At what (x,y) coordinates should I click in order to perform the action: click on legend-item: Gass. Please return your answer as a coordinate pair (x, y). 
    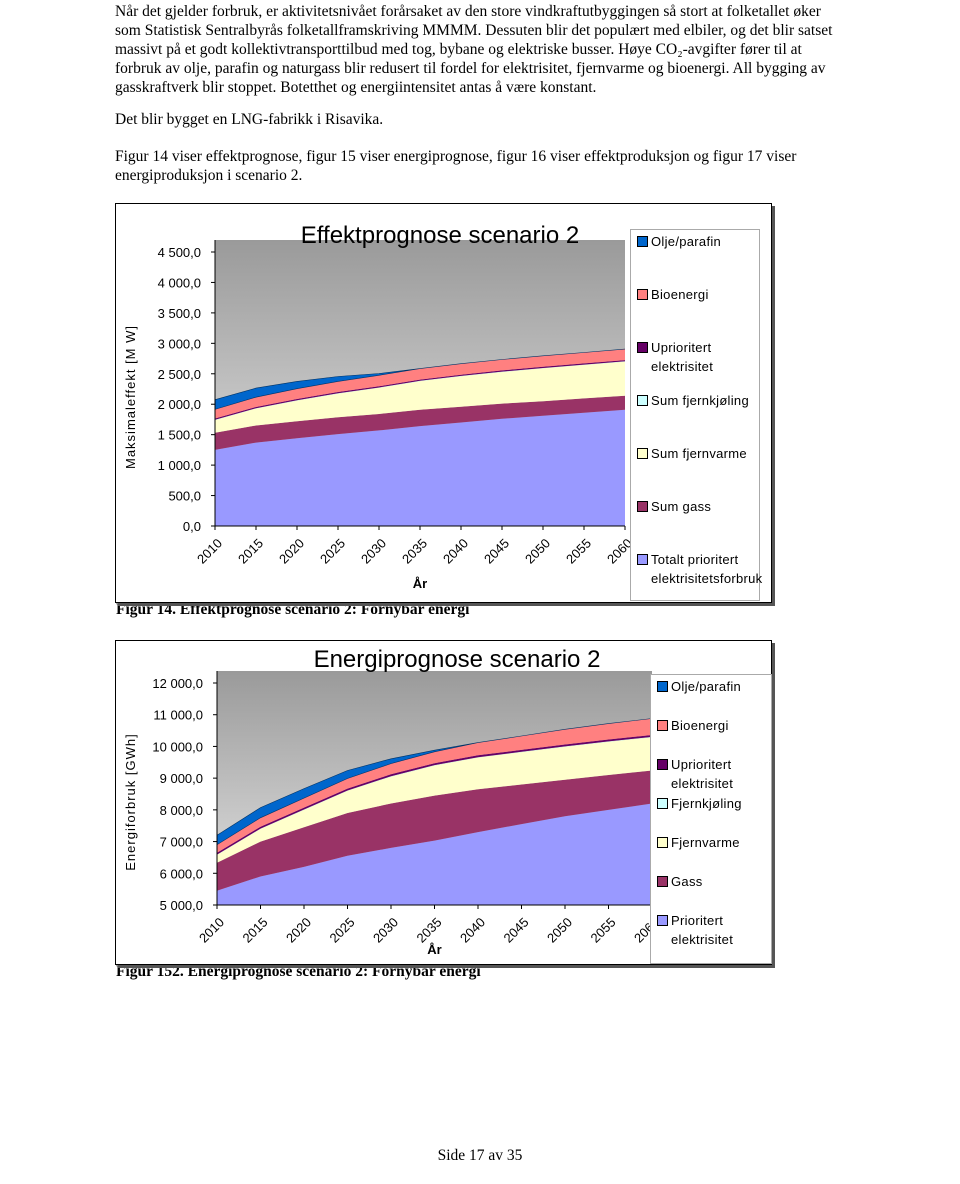
    Looking at the image, I should click on (713, 881).